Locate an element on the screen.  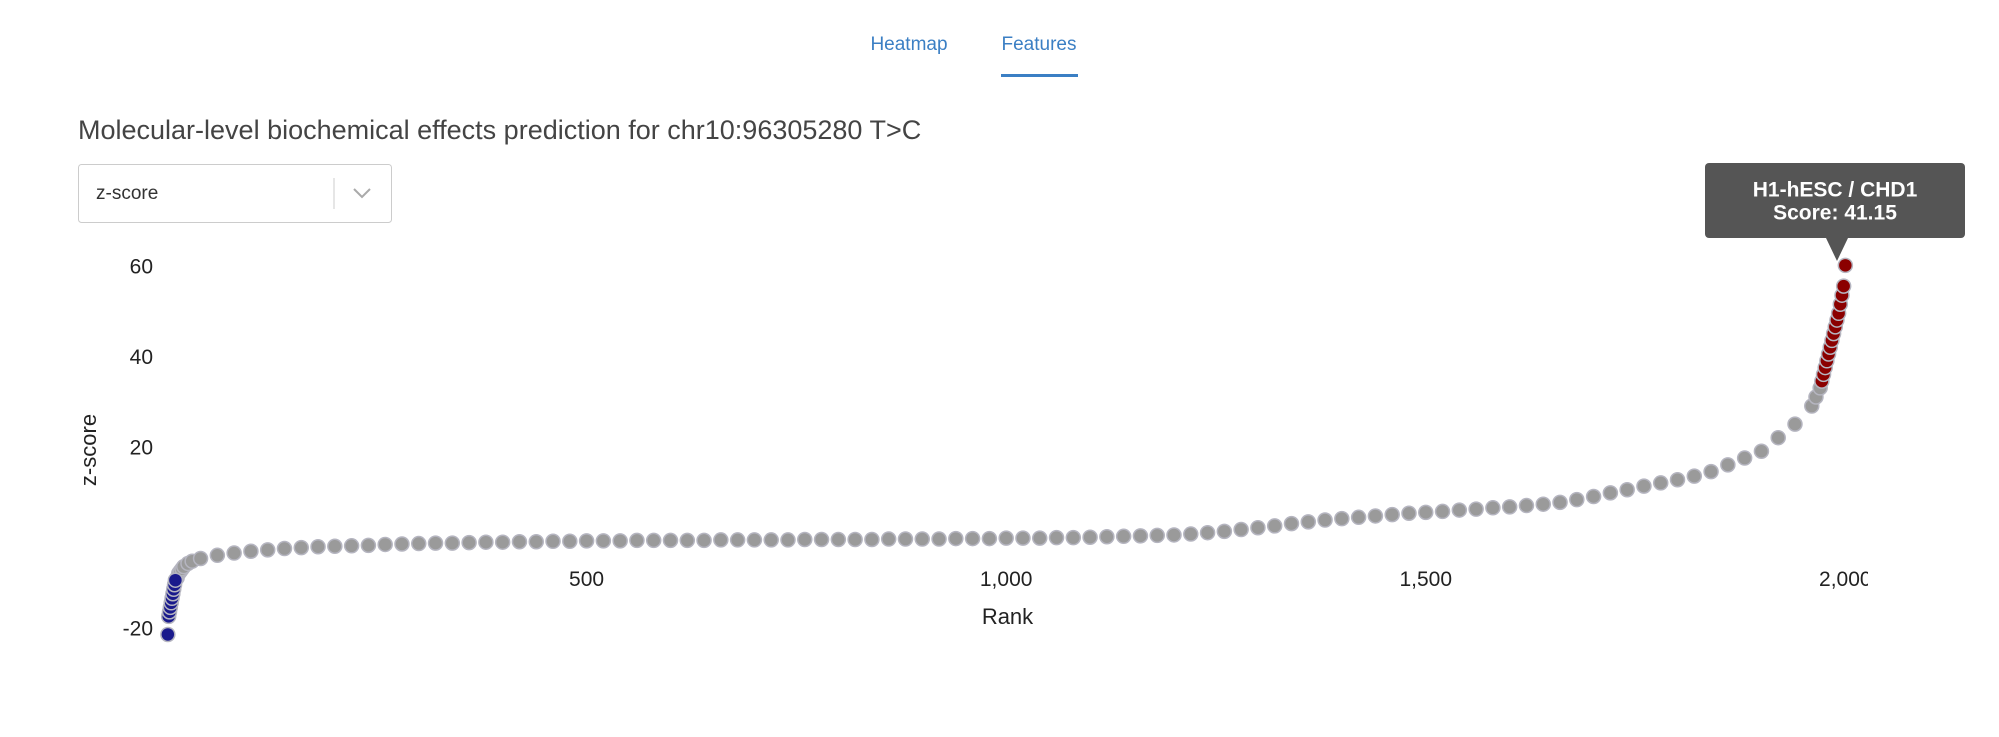
dropdown: z-score is located at coordinates (235, 193).